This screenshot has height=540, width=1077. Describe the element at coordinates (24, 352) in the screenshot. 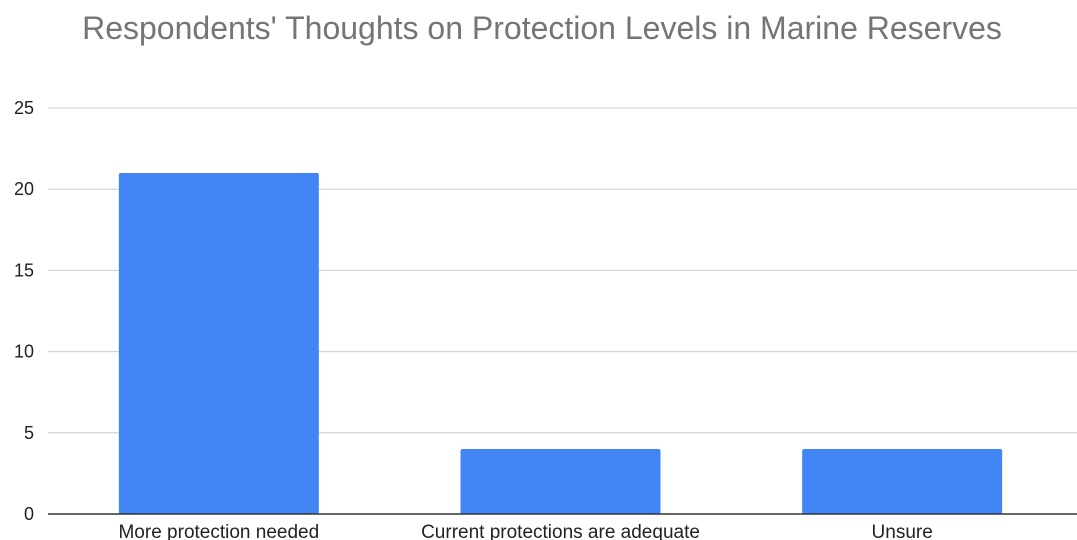

I see `y-tick-label: 10` at that location.